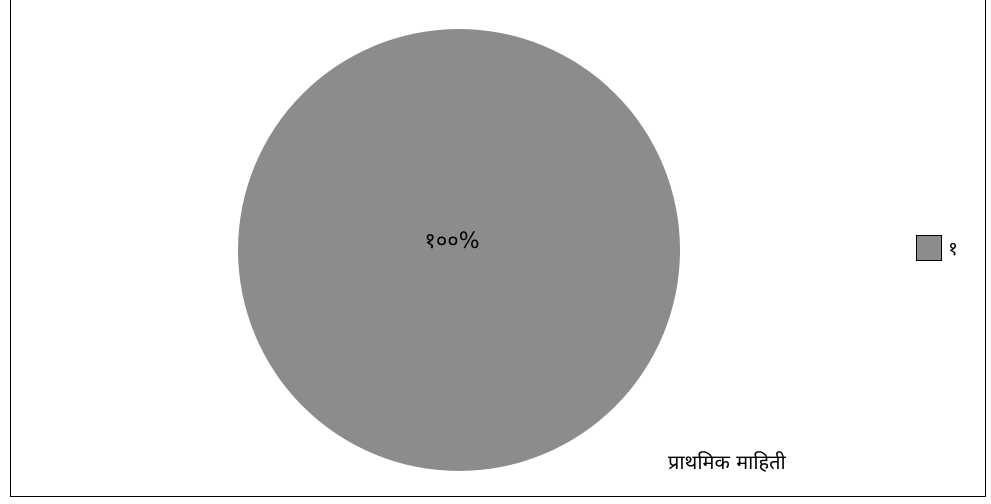  What do you see at coordinates (929, 248) in the screenshot?
I see `legend-swatch` at bounding box center [929, 248].